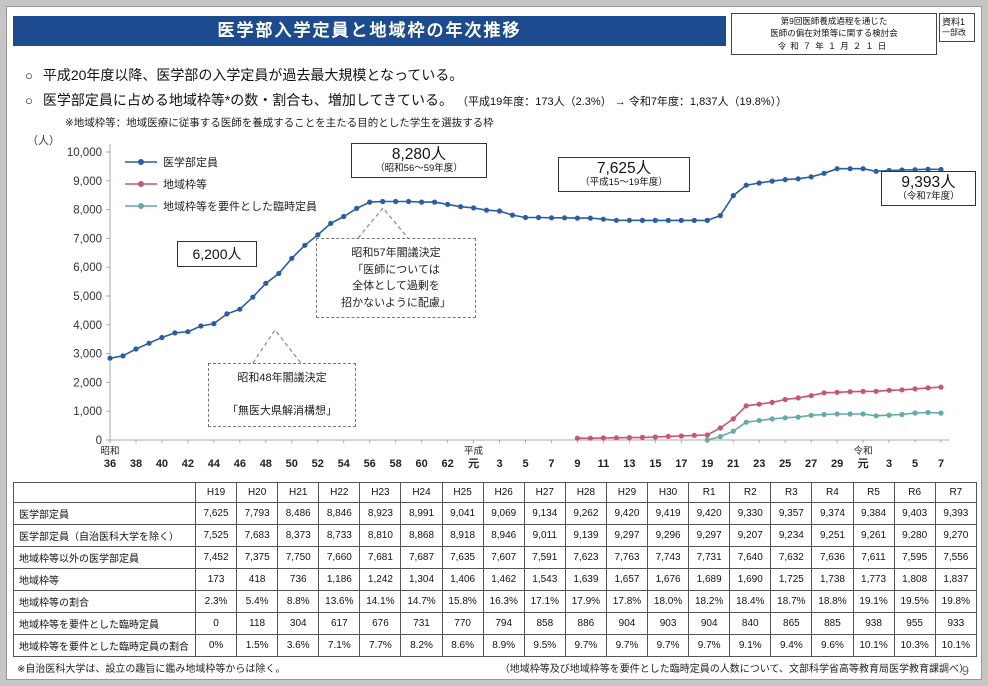  Describe the element at coordinates (544, 513) in the screenshot. I see `table-cell: 9,134` at that location.